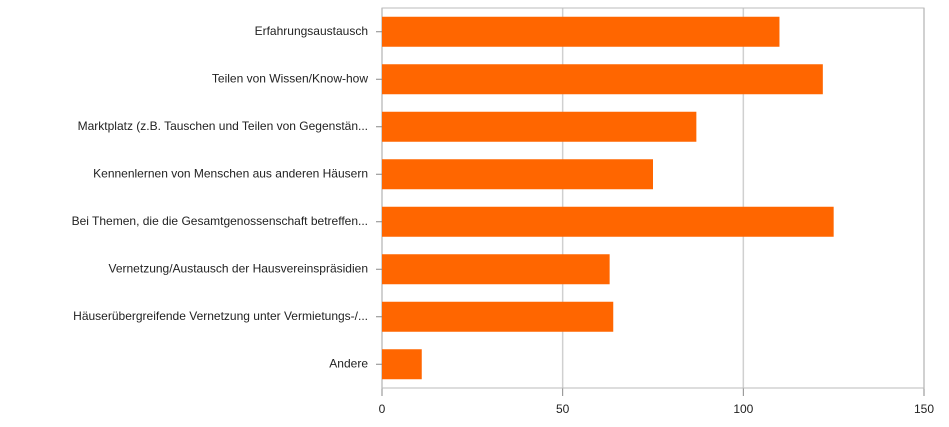 Image resolution: width=949 pixels, height=427 pixels. Describe the element at coordinates (924, 409) in the screenshot. I see `x-tick-label: 150` at that location.